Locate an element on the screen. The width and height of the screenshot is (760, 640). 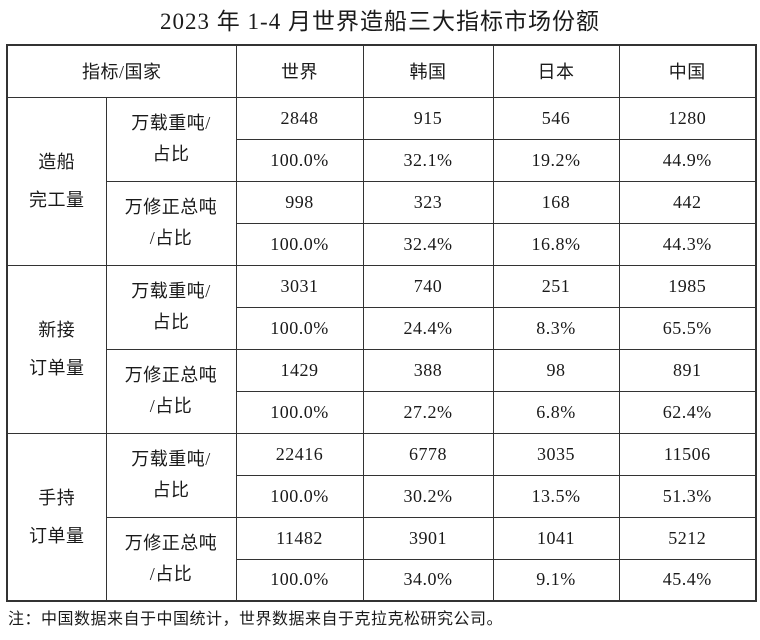
value-cell: 5212 is located at coordinates (687, 538).